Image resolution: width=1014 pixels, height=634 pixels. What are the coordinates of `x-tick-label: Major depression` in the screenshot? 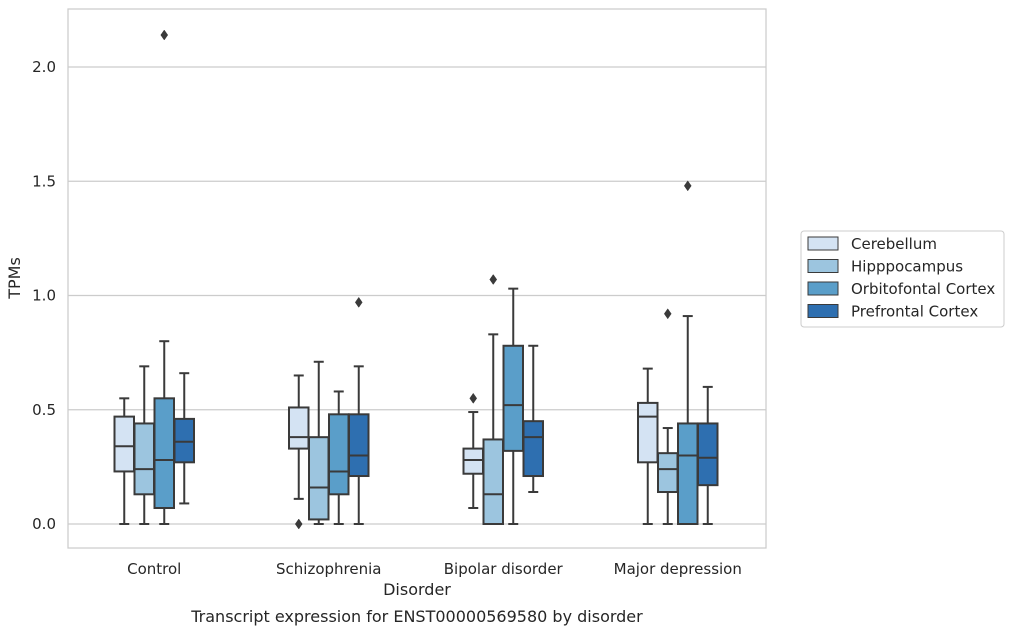 It's located at (678, 569).